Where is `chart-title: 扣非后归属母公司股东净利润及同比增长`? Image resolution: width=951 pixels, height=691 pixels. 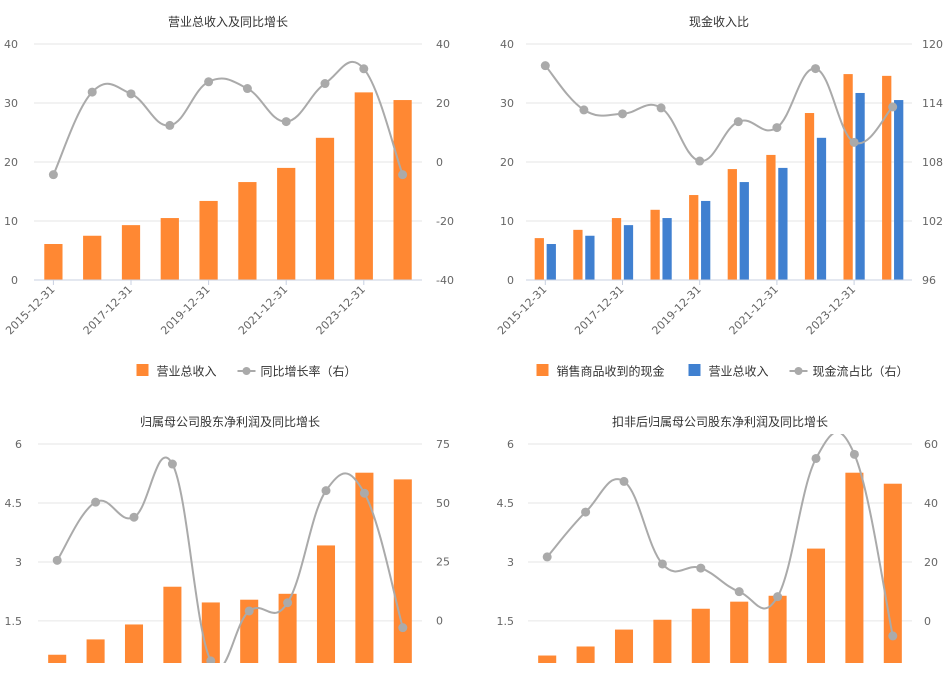 chart-title: 扣非后归属母公司股东净利润及同比增长 is located at coordinates (720, 422).